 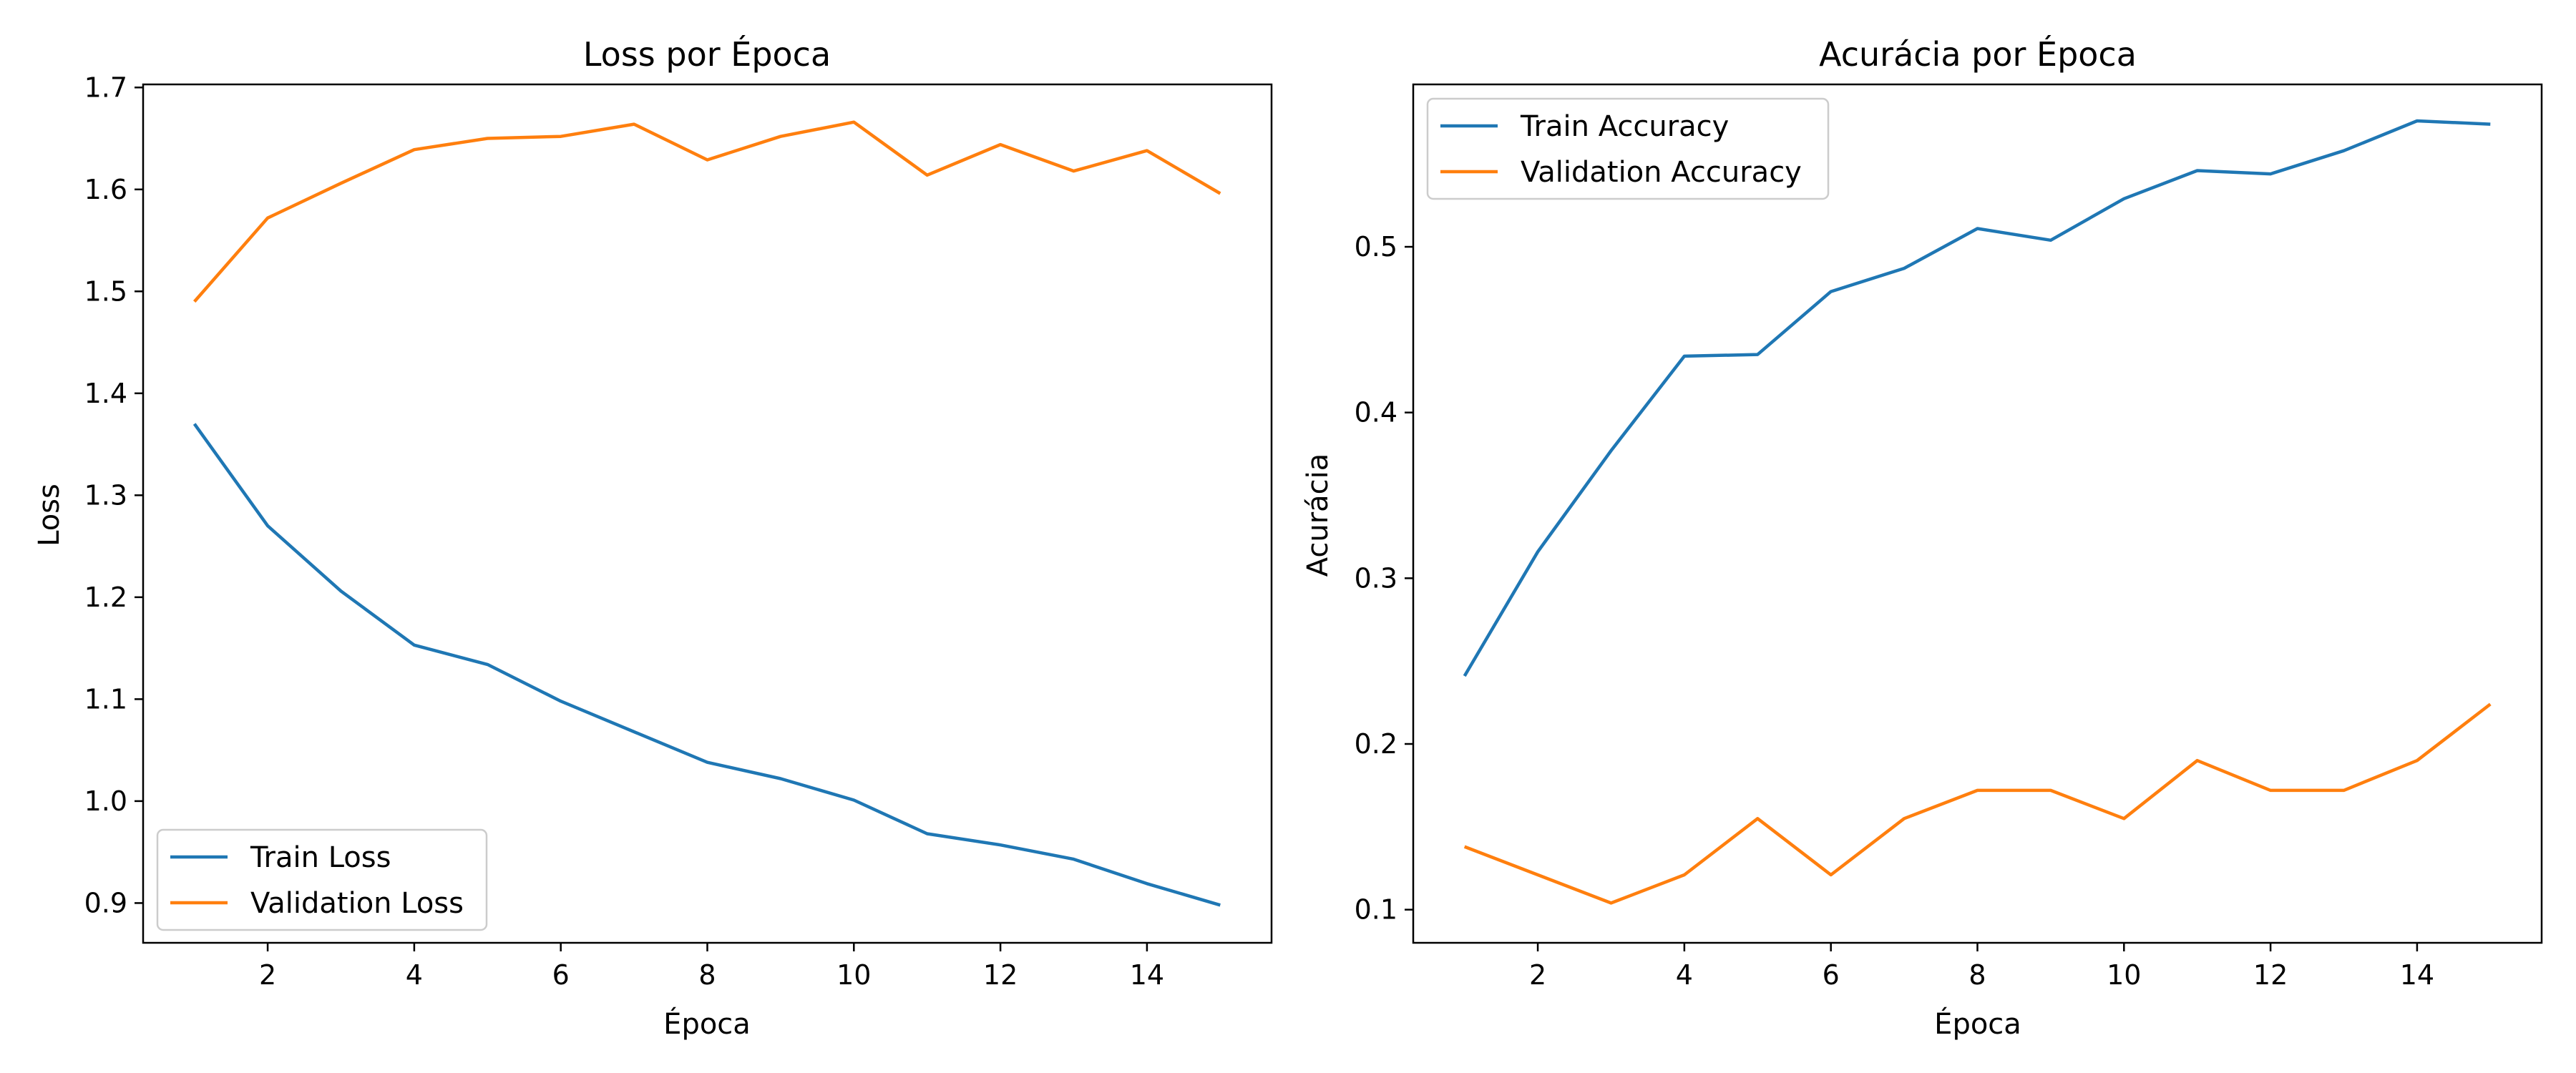 I want to click on y-tick-label: 1.0, so click(x=105, y=801).